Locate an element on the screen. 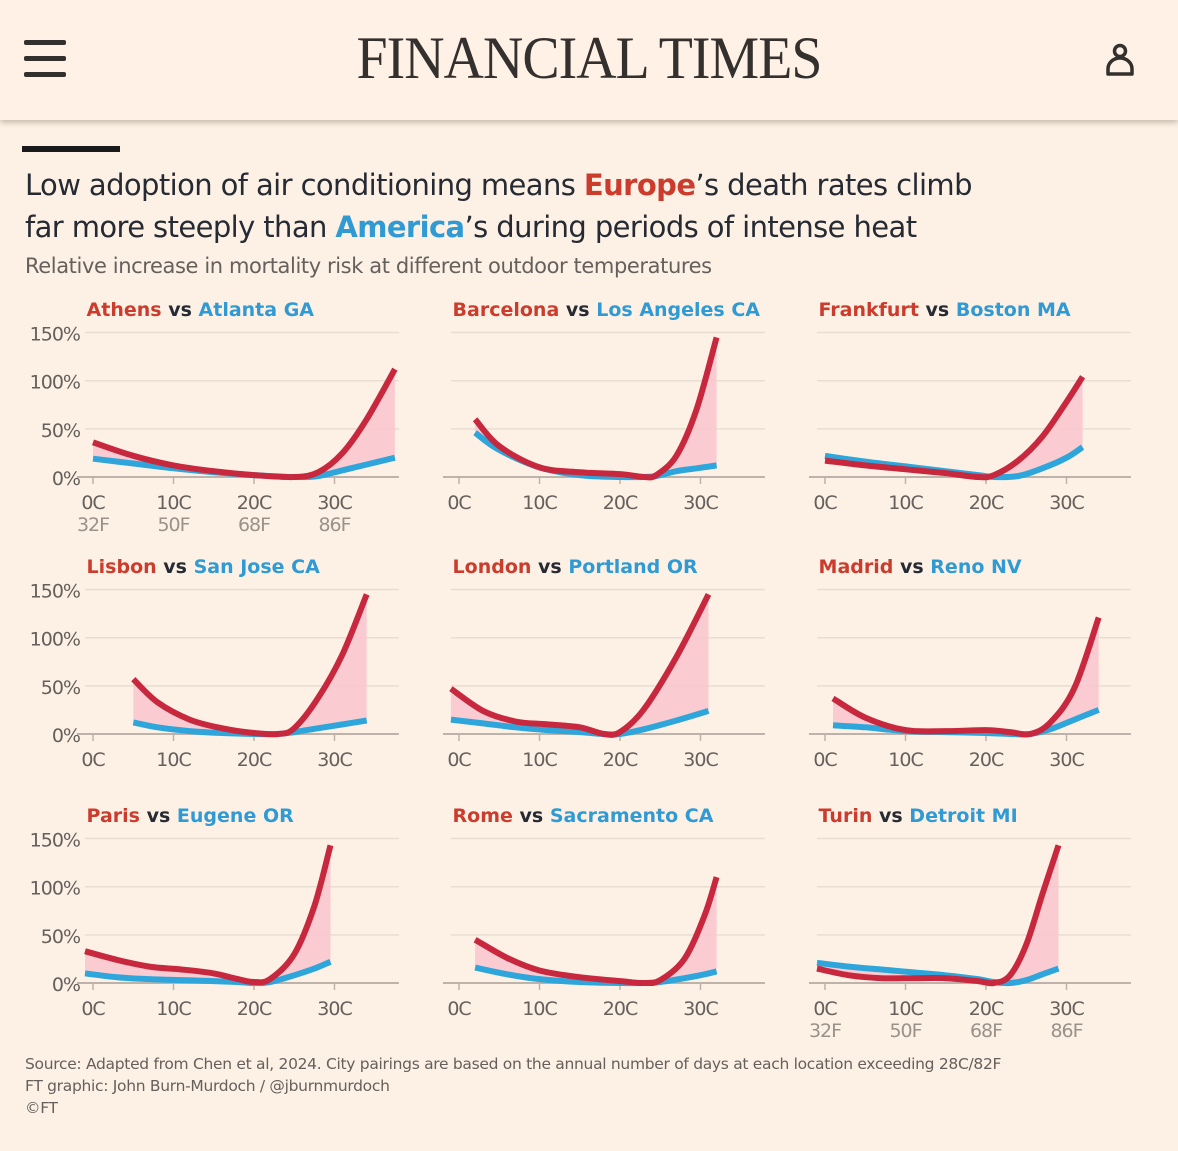 This screenshot has height=1151, width=1178. panel-title: Madrid vs Reno NV is located at coordinates (920, 567).